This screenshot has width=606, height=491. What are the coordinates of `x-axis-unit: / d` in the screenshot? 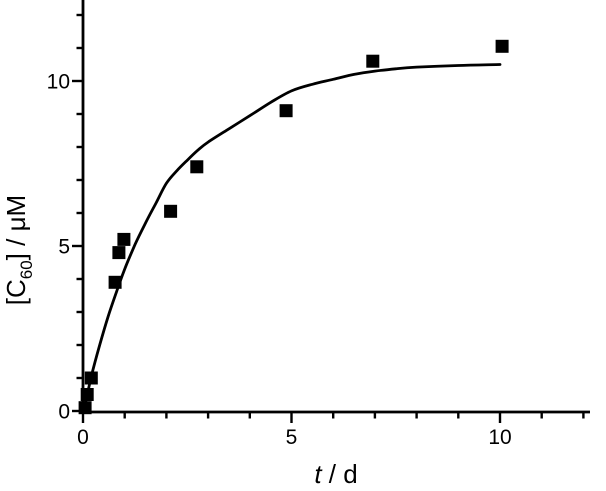 It's located at (340, 474).